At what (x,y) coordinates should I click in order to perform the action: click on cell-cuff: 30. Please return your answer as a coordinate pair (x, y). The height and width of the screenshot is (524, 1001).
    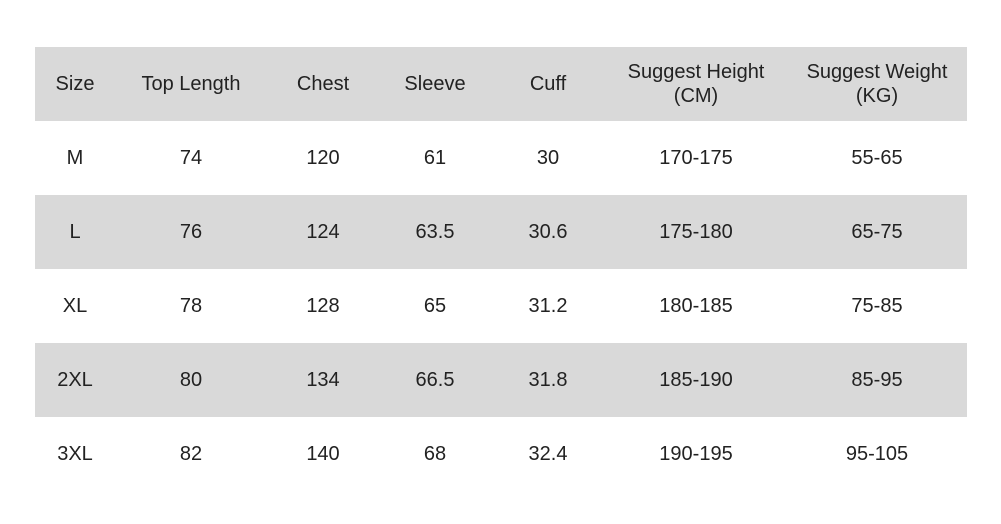
    Looking at the image, I should click on (548, 158).